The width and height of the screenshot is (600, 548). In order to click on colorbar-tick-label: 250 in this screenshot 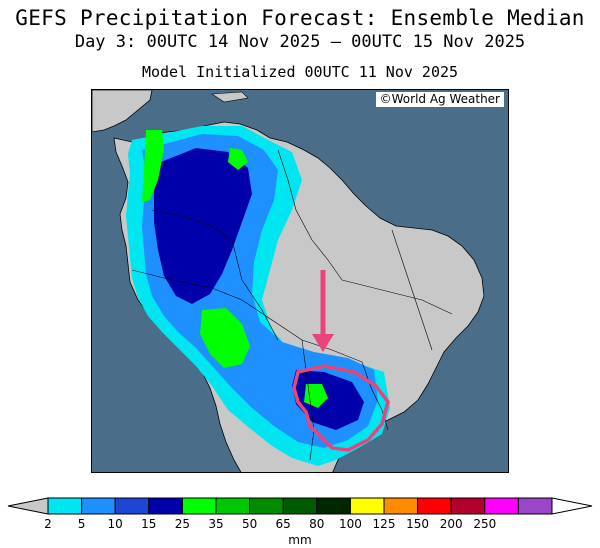, I will do `click(484, 524)`.